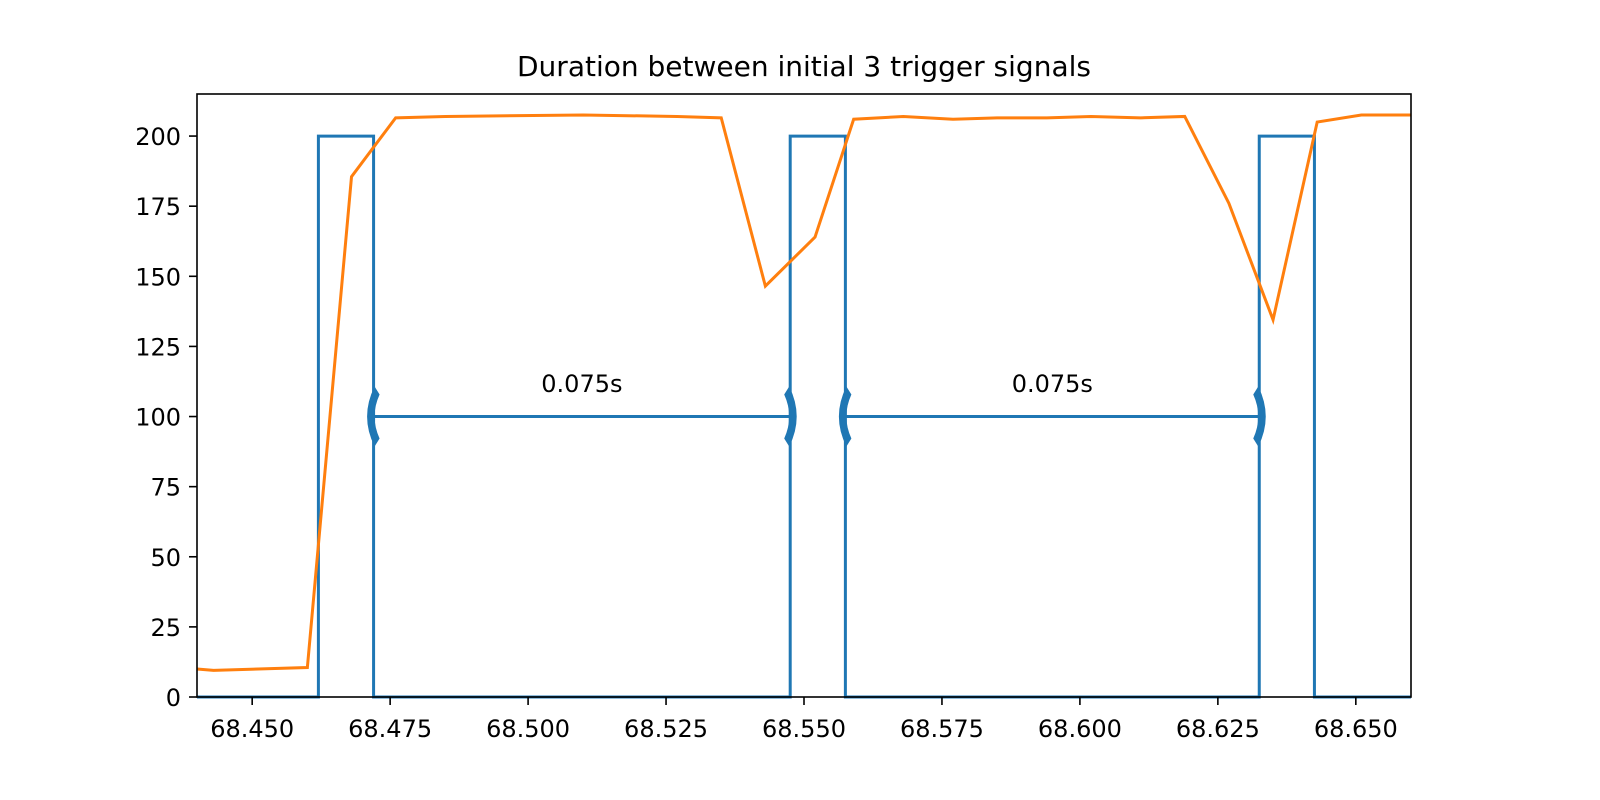 The image size is (1600, 800). I want to click on duration-annotation-1: 0.075s, so click(582, 408).